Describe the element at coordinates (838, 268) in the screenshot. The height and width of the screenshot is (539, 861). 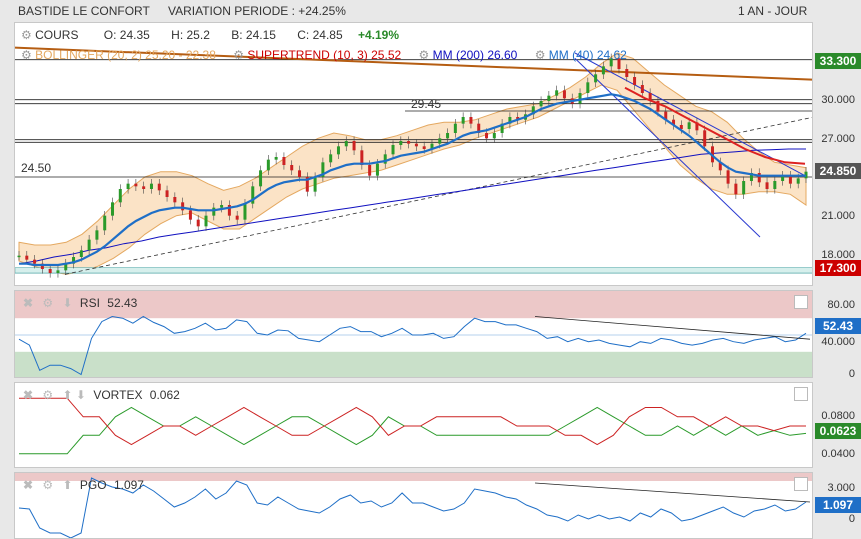
I see `price-tag-bottom: 17.300` at that location.